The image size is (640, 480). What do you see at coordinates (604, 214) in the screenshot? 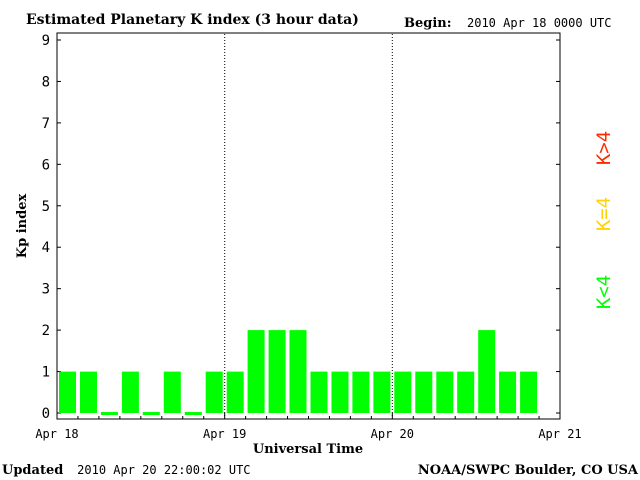
I see `legend-item-k-equals-4: K=4` at bounding box center [604, 214].